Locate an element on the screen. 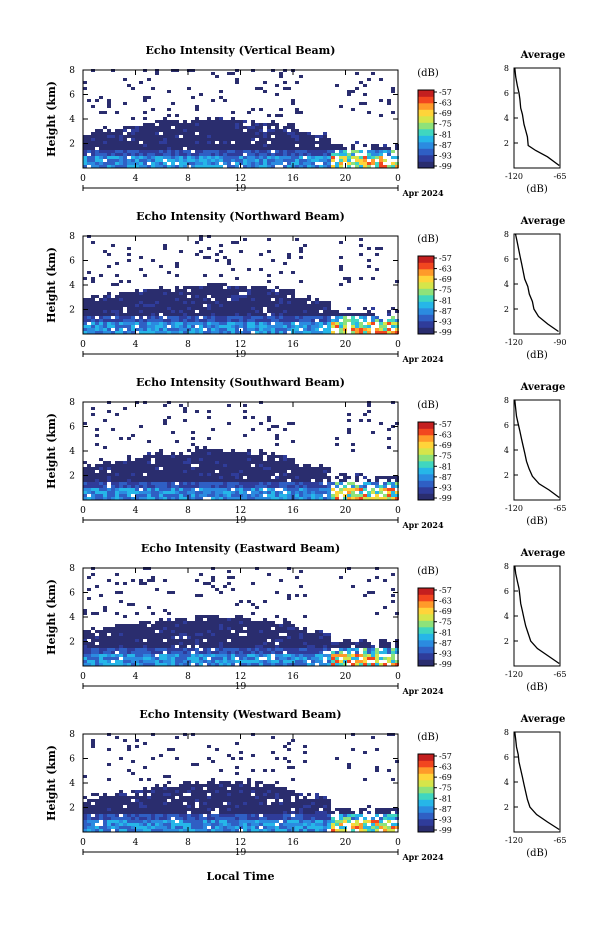 This screenshot has width=615, height=929. y-tick-label: 8 is located at coordinates (72, 237).